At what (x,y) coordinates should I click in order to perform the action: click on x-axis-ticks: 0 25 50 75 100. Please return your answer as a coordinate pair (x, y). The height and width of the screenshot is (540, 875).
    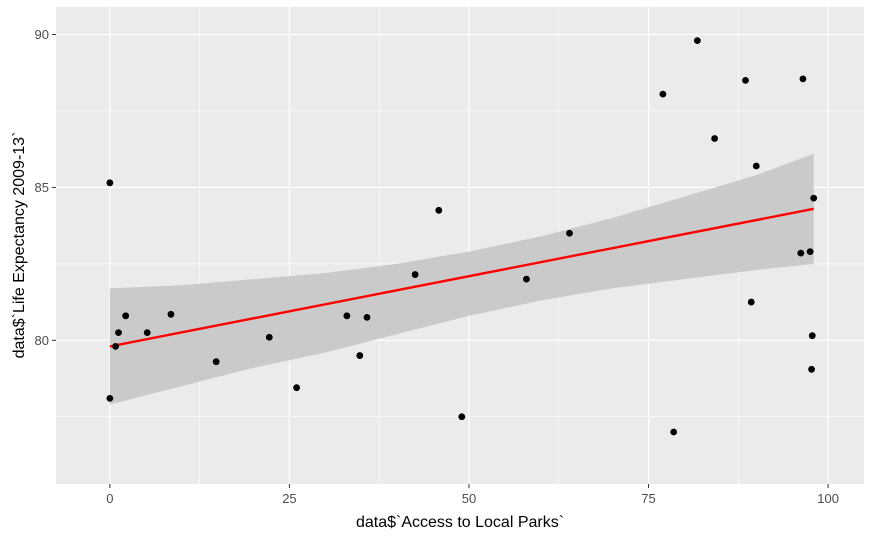
    Looking at the image, I should click on (472, 495).